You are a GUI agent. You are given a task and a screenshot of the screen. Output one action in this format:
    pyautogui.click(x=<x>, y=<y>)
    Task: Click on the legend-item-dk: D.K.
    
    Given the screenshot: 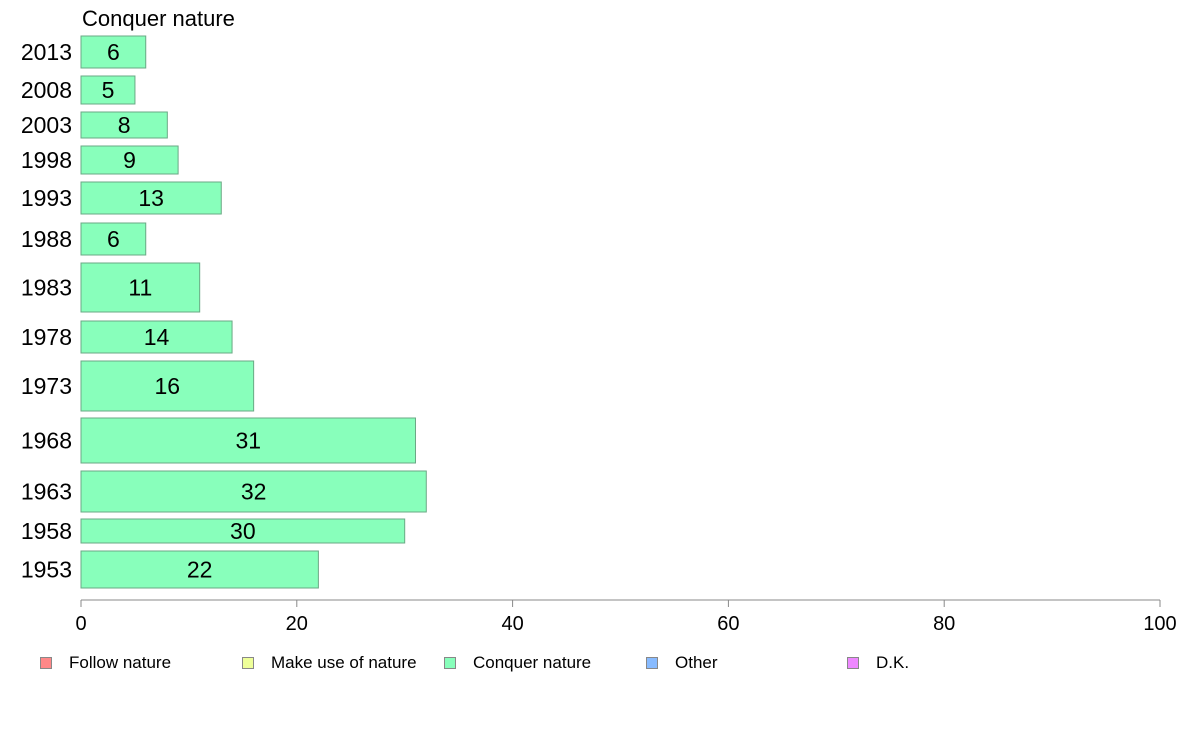 What is the action you would take?
    pyautogui.click(x=878, y=663)
    